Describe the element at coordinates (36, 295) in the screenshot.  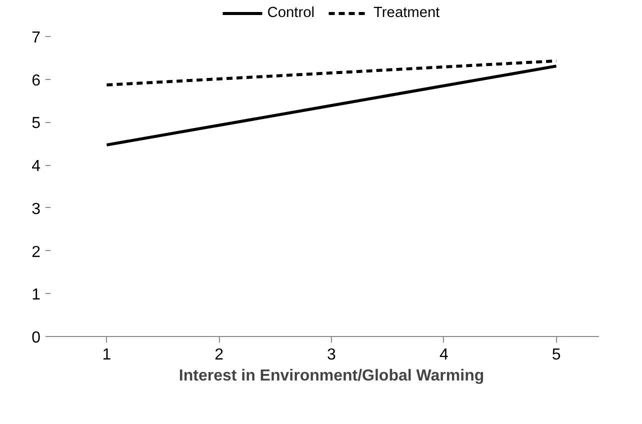
I see `y-tick-label: 1` at that location.